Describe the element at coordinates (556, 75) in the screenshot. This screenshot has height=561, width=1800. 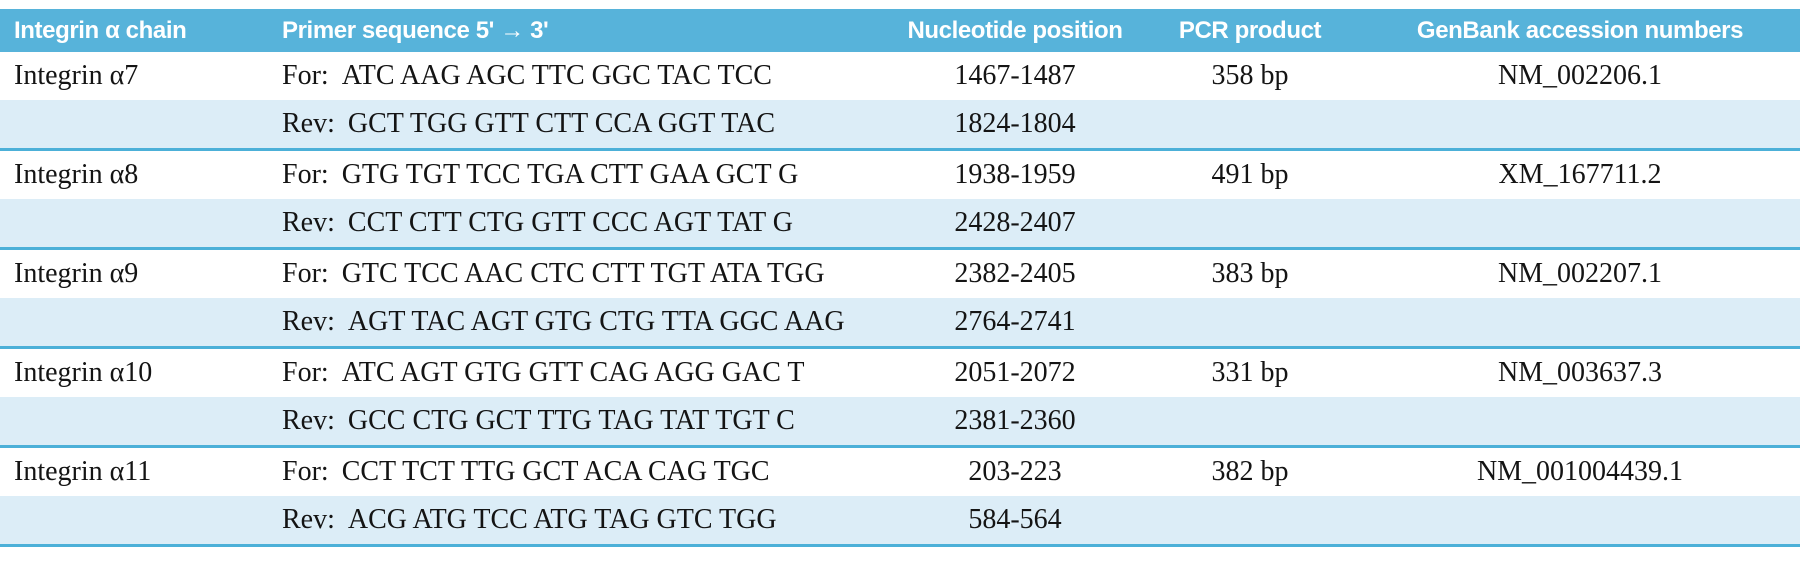
I see `primer-sequence: ATC AAG AGC TTC GGC TAC TCC` at that location.